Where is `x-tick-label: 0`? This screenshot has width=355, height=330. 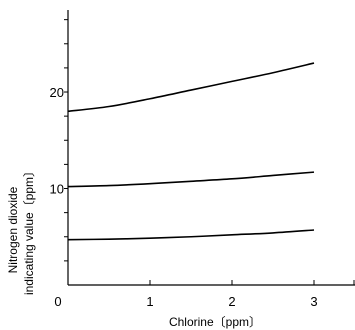 x-tick-label: 0 is located at coordinates (57, 301).